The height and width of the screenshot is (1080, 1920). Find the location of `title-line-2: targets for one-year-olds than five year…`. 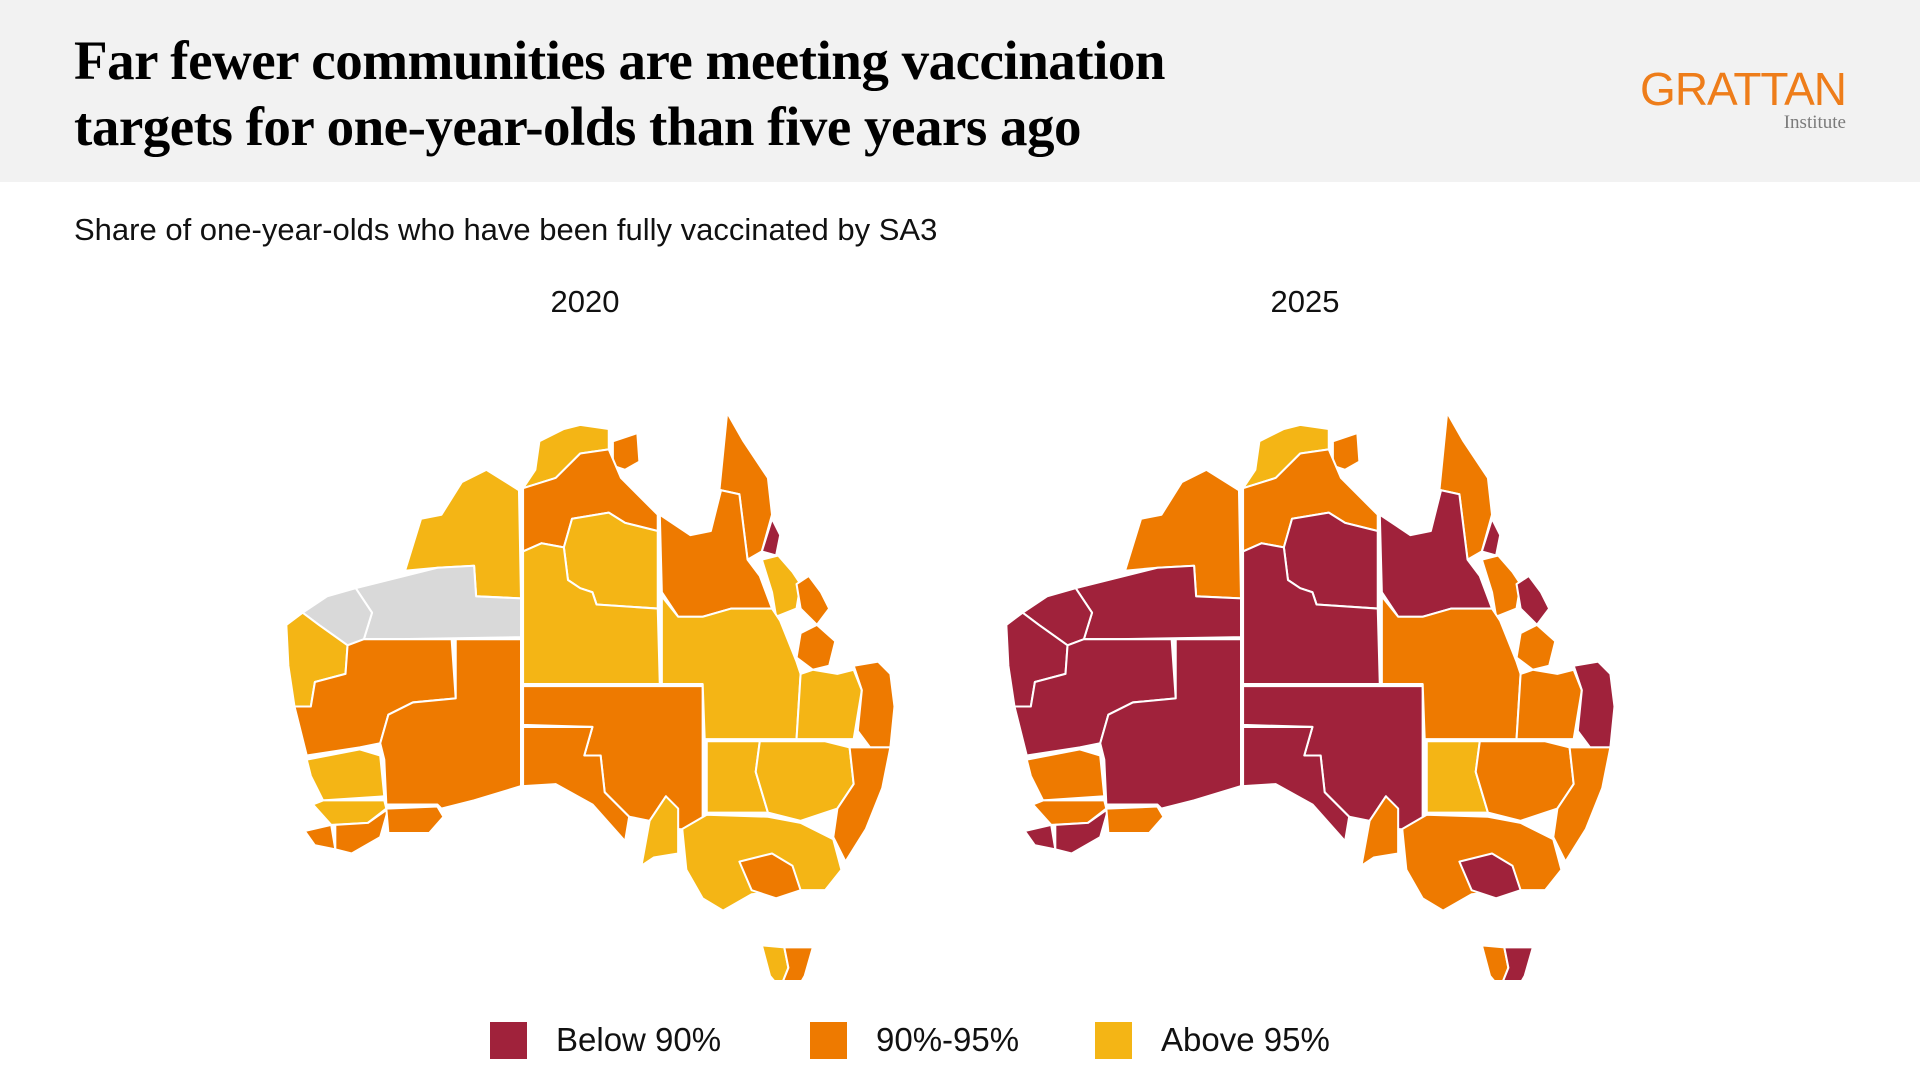

title-line-2: targets for one-year-olds than five year… is located at coordinates (578, 126).